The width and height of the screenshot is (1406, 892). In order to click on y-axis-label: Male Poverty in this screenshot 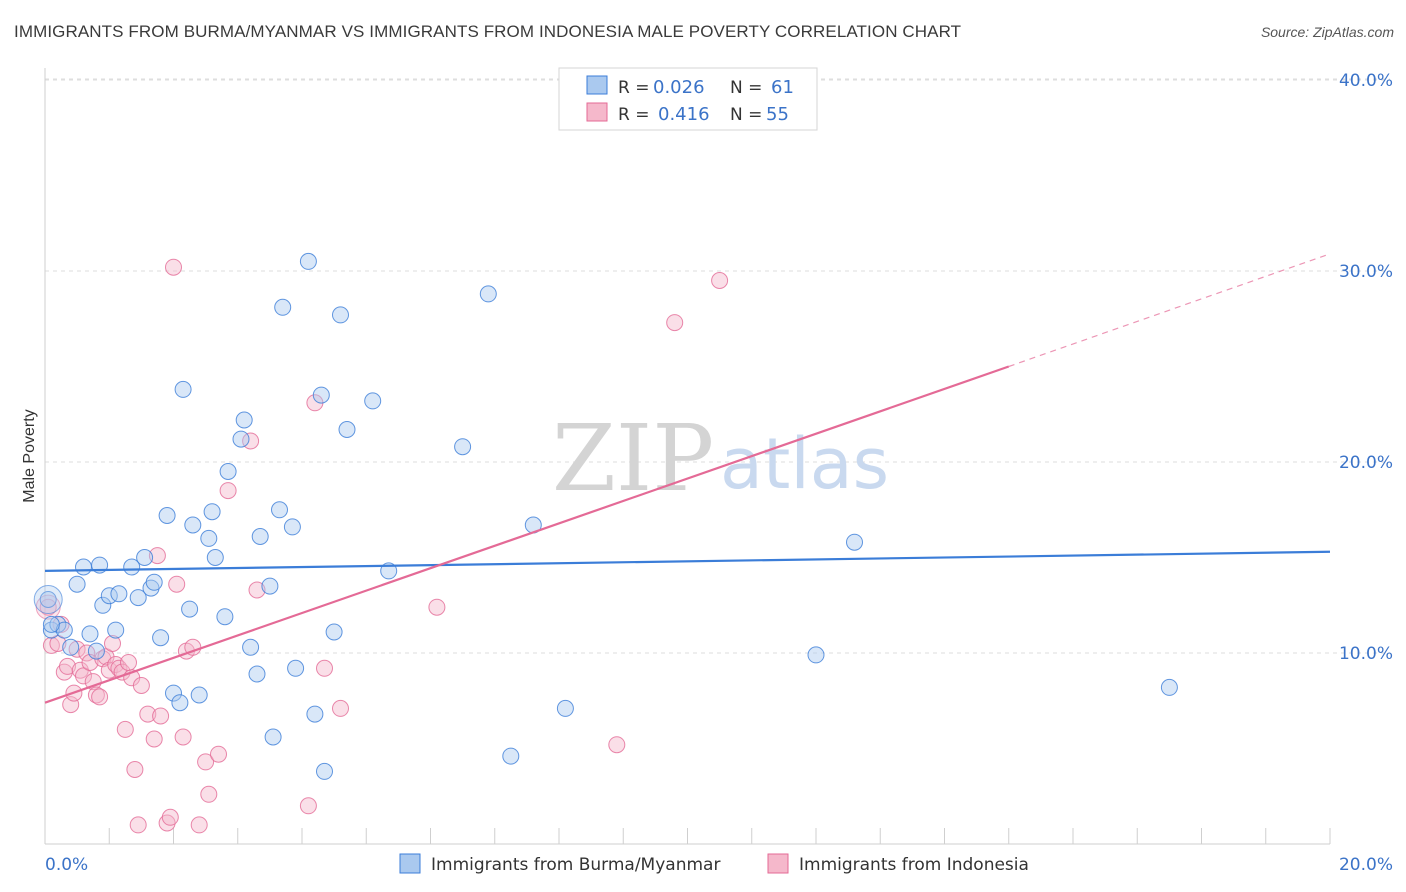, I will do `click(29, 455)`.